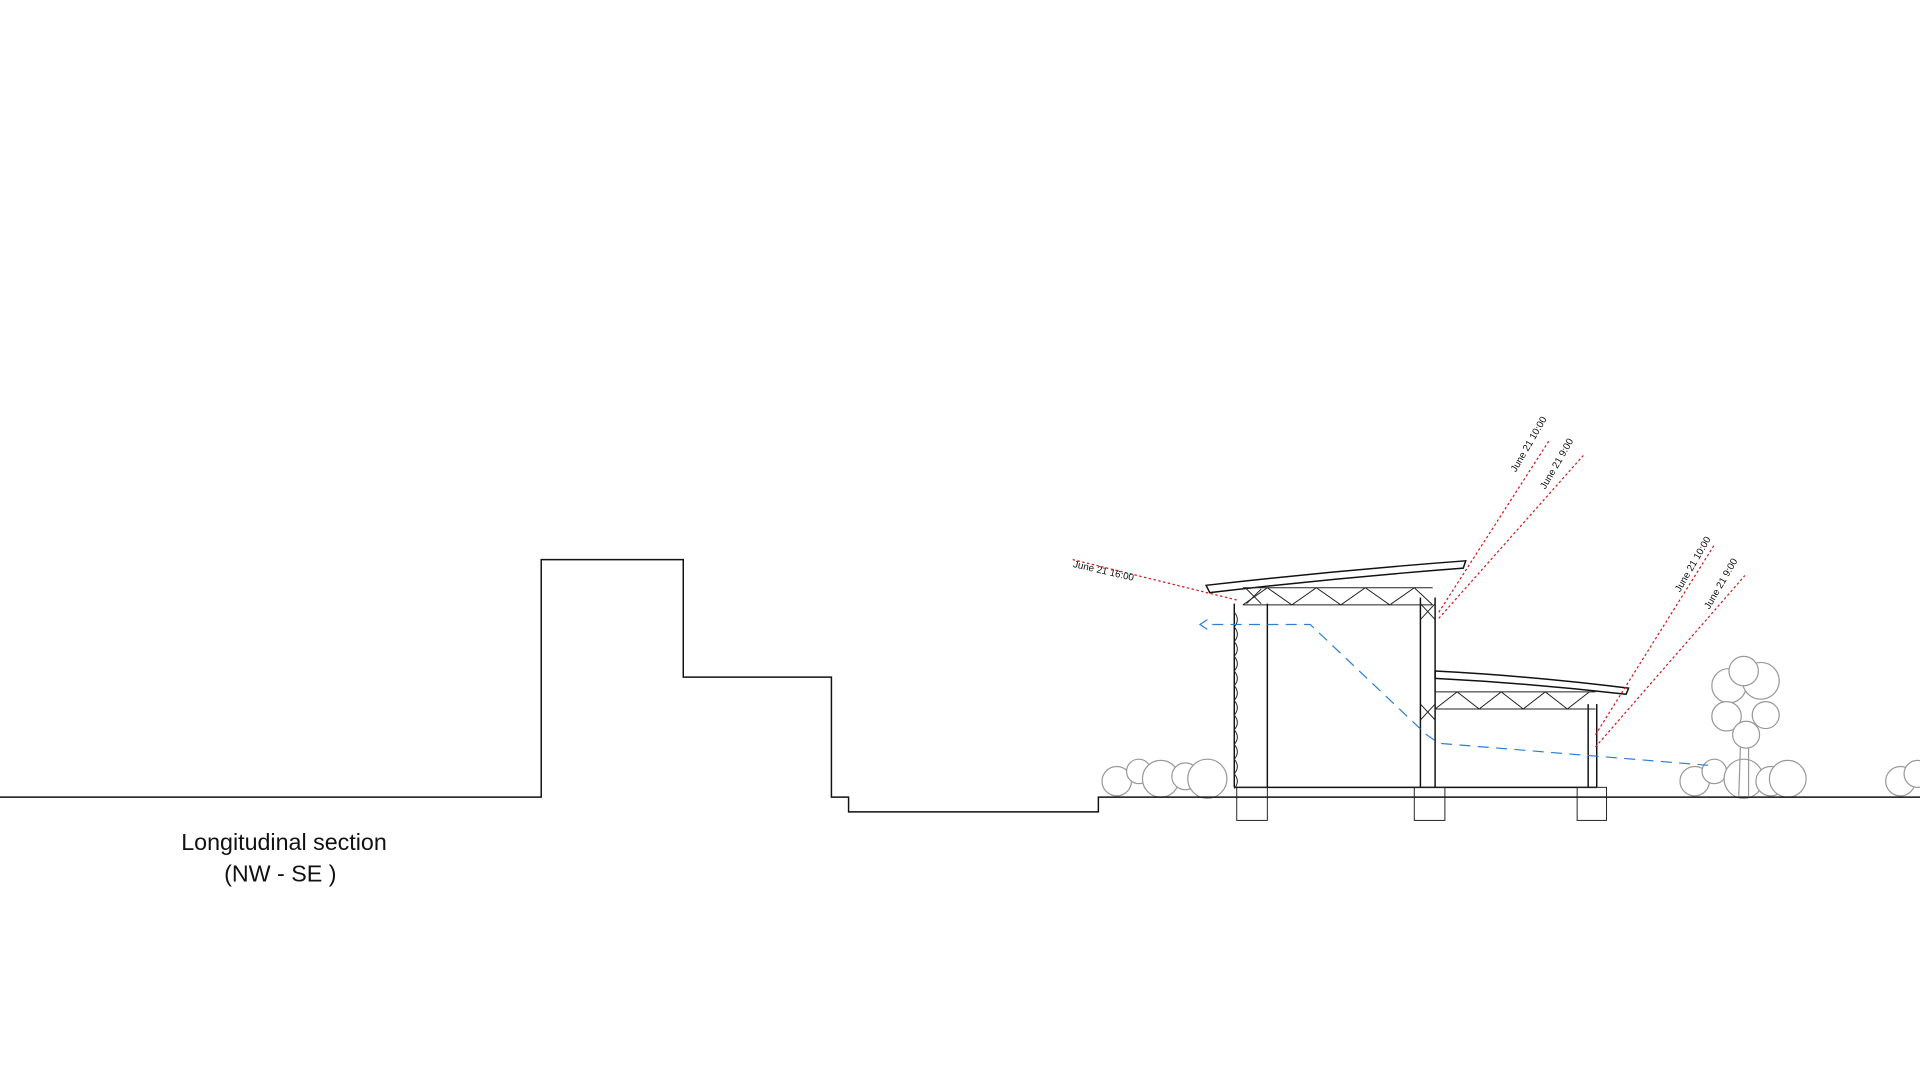 Image resolution: width=1920 pixels, height=1080 pixels. I want to click on caption: Longitudinal section, so click(284, 842).